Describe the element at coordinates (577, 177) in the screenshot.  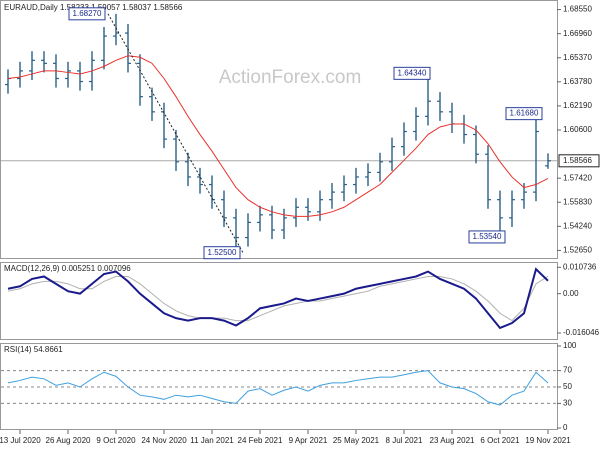
I see `y-tick-label: 1.57420` at that location.